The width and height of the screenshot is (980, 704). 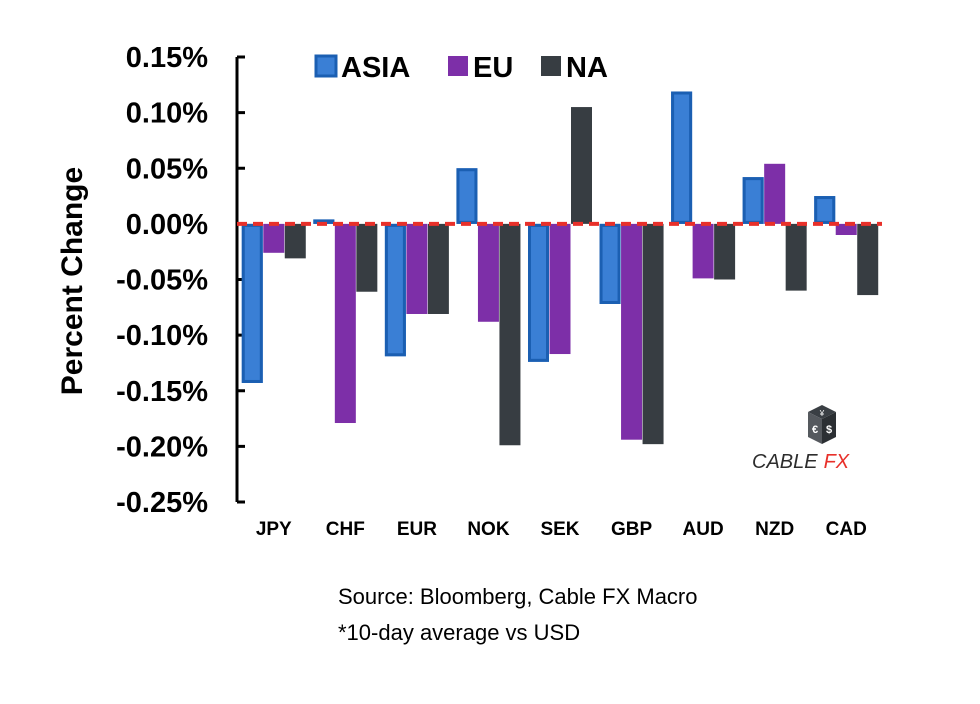 I want to click on y-tick-label: 0.05%, so click(x=167, y=169).